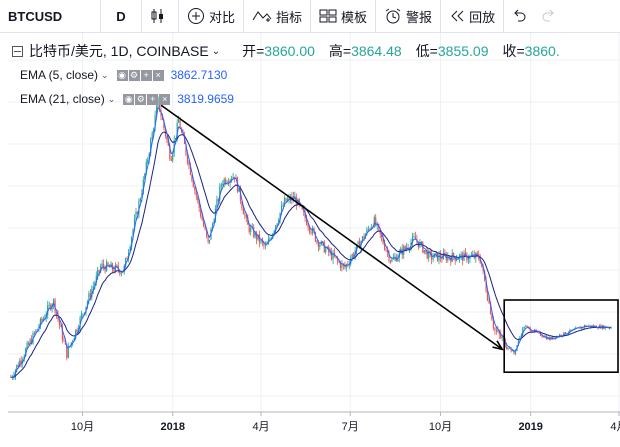 This screenshot has width=620, height=447. I want to click on ema21-label: EMA (21, close), so click(62, 99).